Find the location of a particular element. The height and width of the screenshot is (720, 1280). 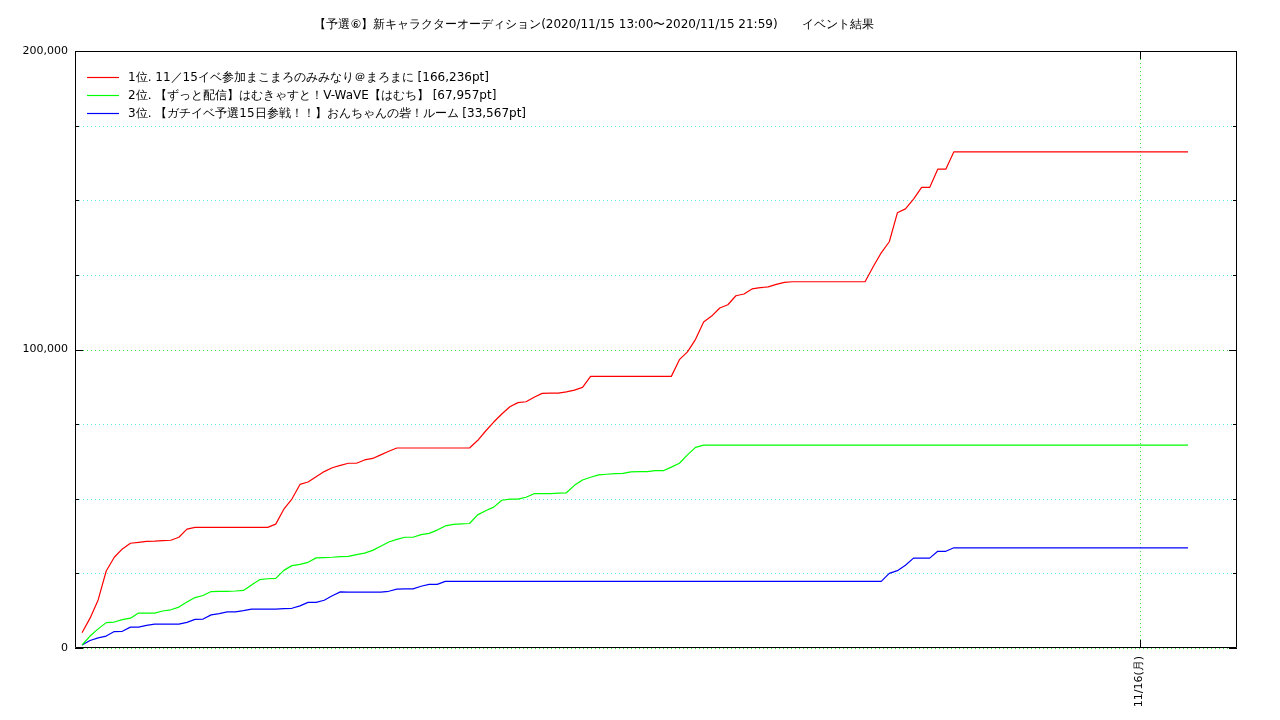

y-tick-label: 0 is located at coordinates (64, 647).